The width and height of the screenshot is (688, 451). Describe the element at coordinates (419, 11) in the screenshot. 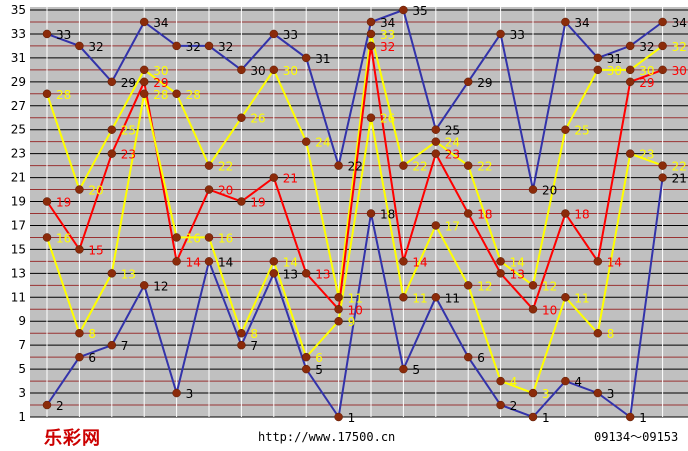

I see `data-label: 35` at that location.